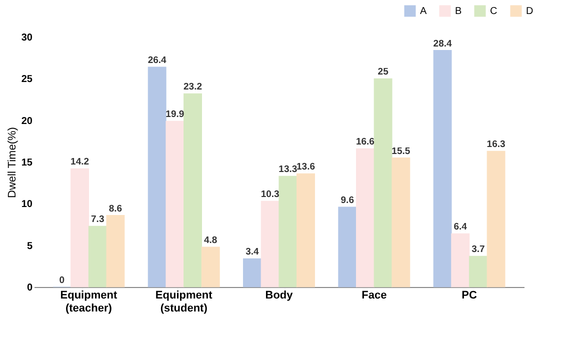 The image size is (576, 347). Describe the element at coordinates (193, 87) in the screenshot. I see `data-label: 23.2` at that location.